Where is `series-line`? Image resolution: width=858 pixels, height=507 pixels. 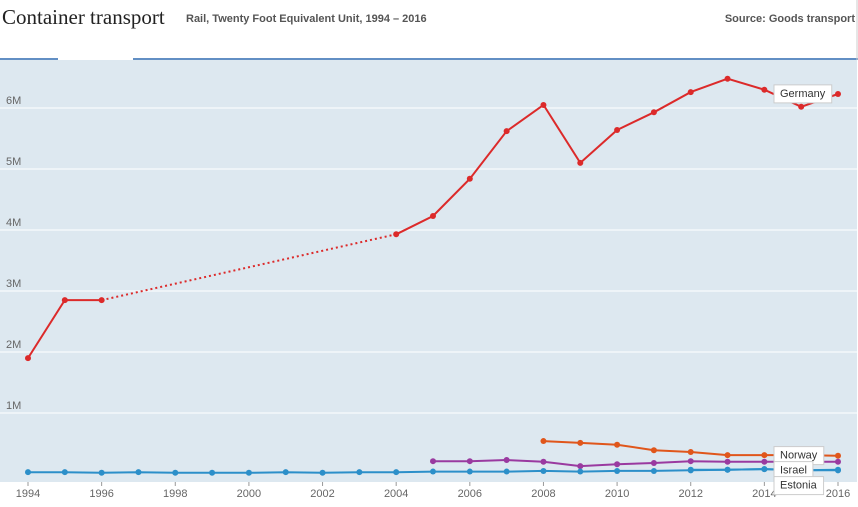 series-line is located at coordinates (635, 463).